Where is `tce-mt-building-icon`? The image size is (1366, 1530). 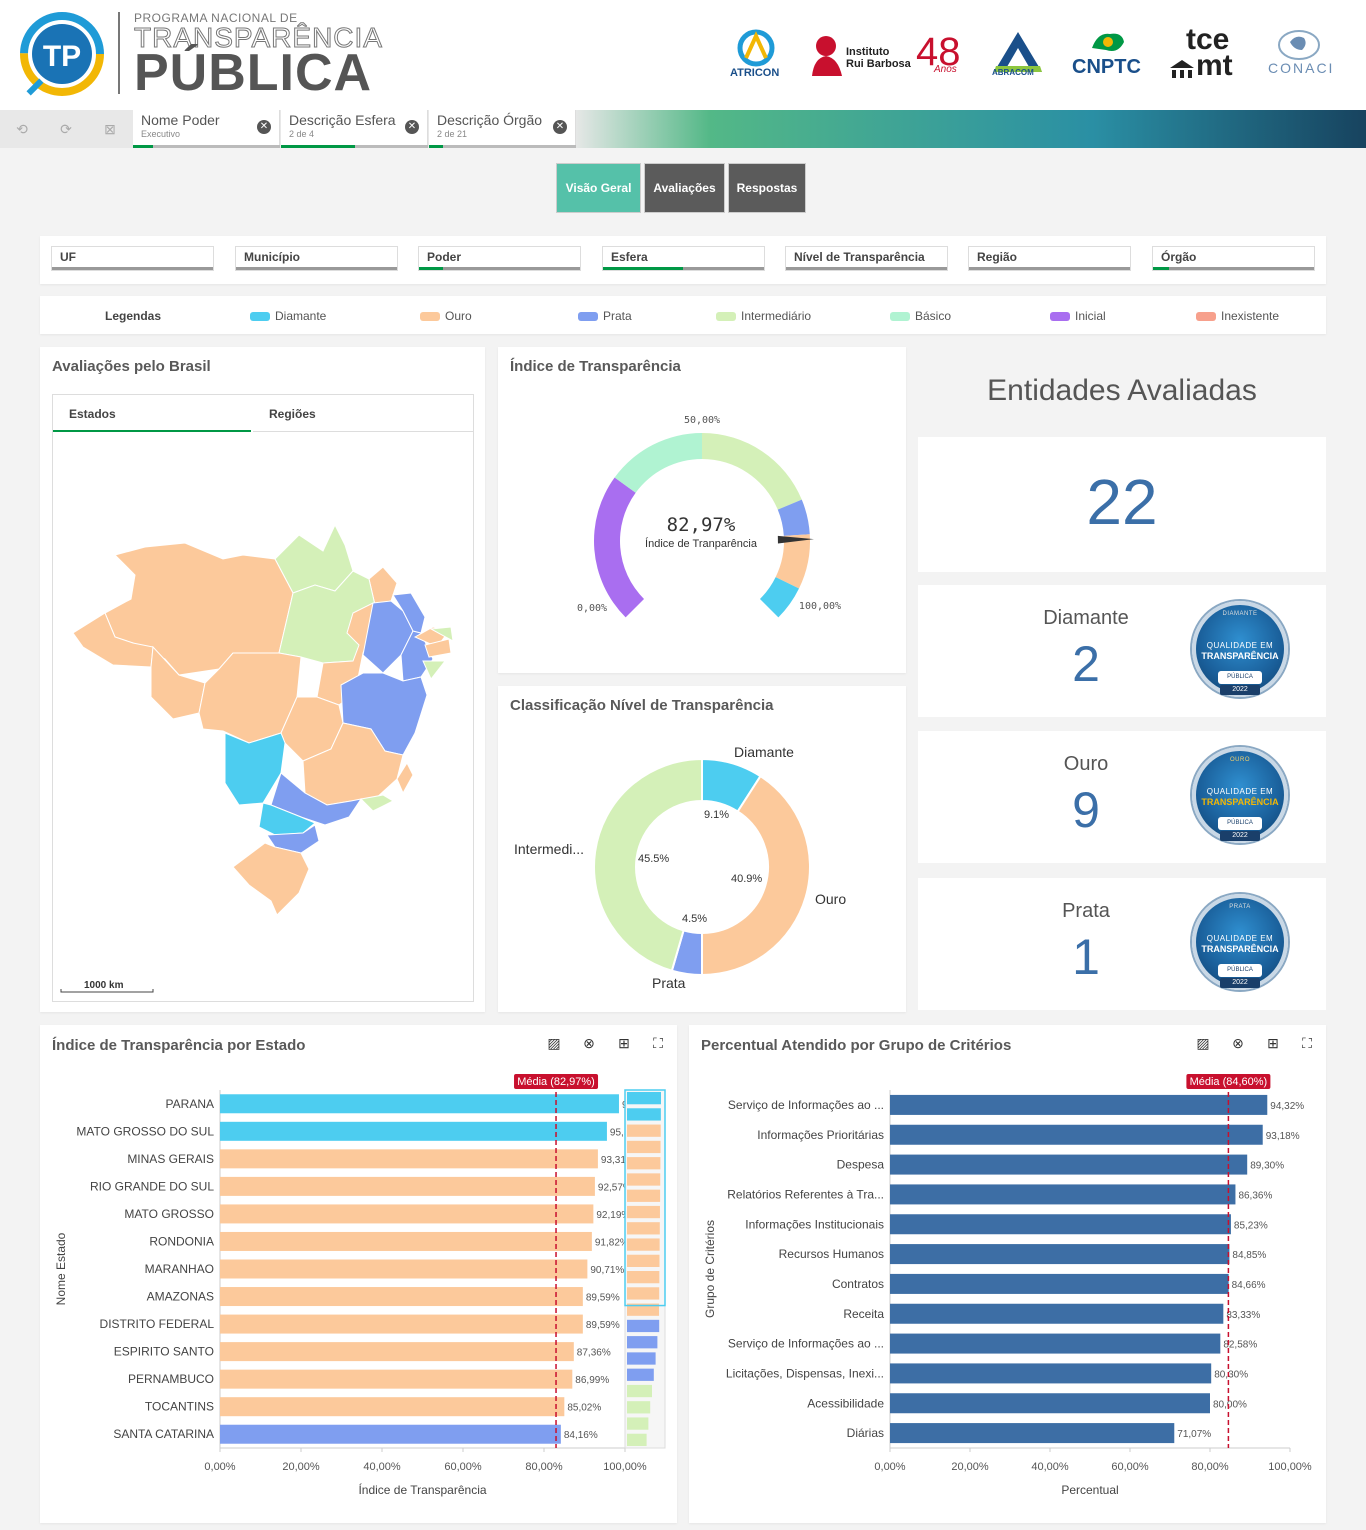
tce-mt-building-icon is located at coordinates (1182, 69).